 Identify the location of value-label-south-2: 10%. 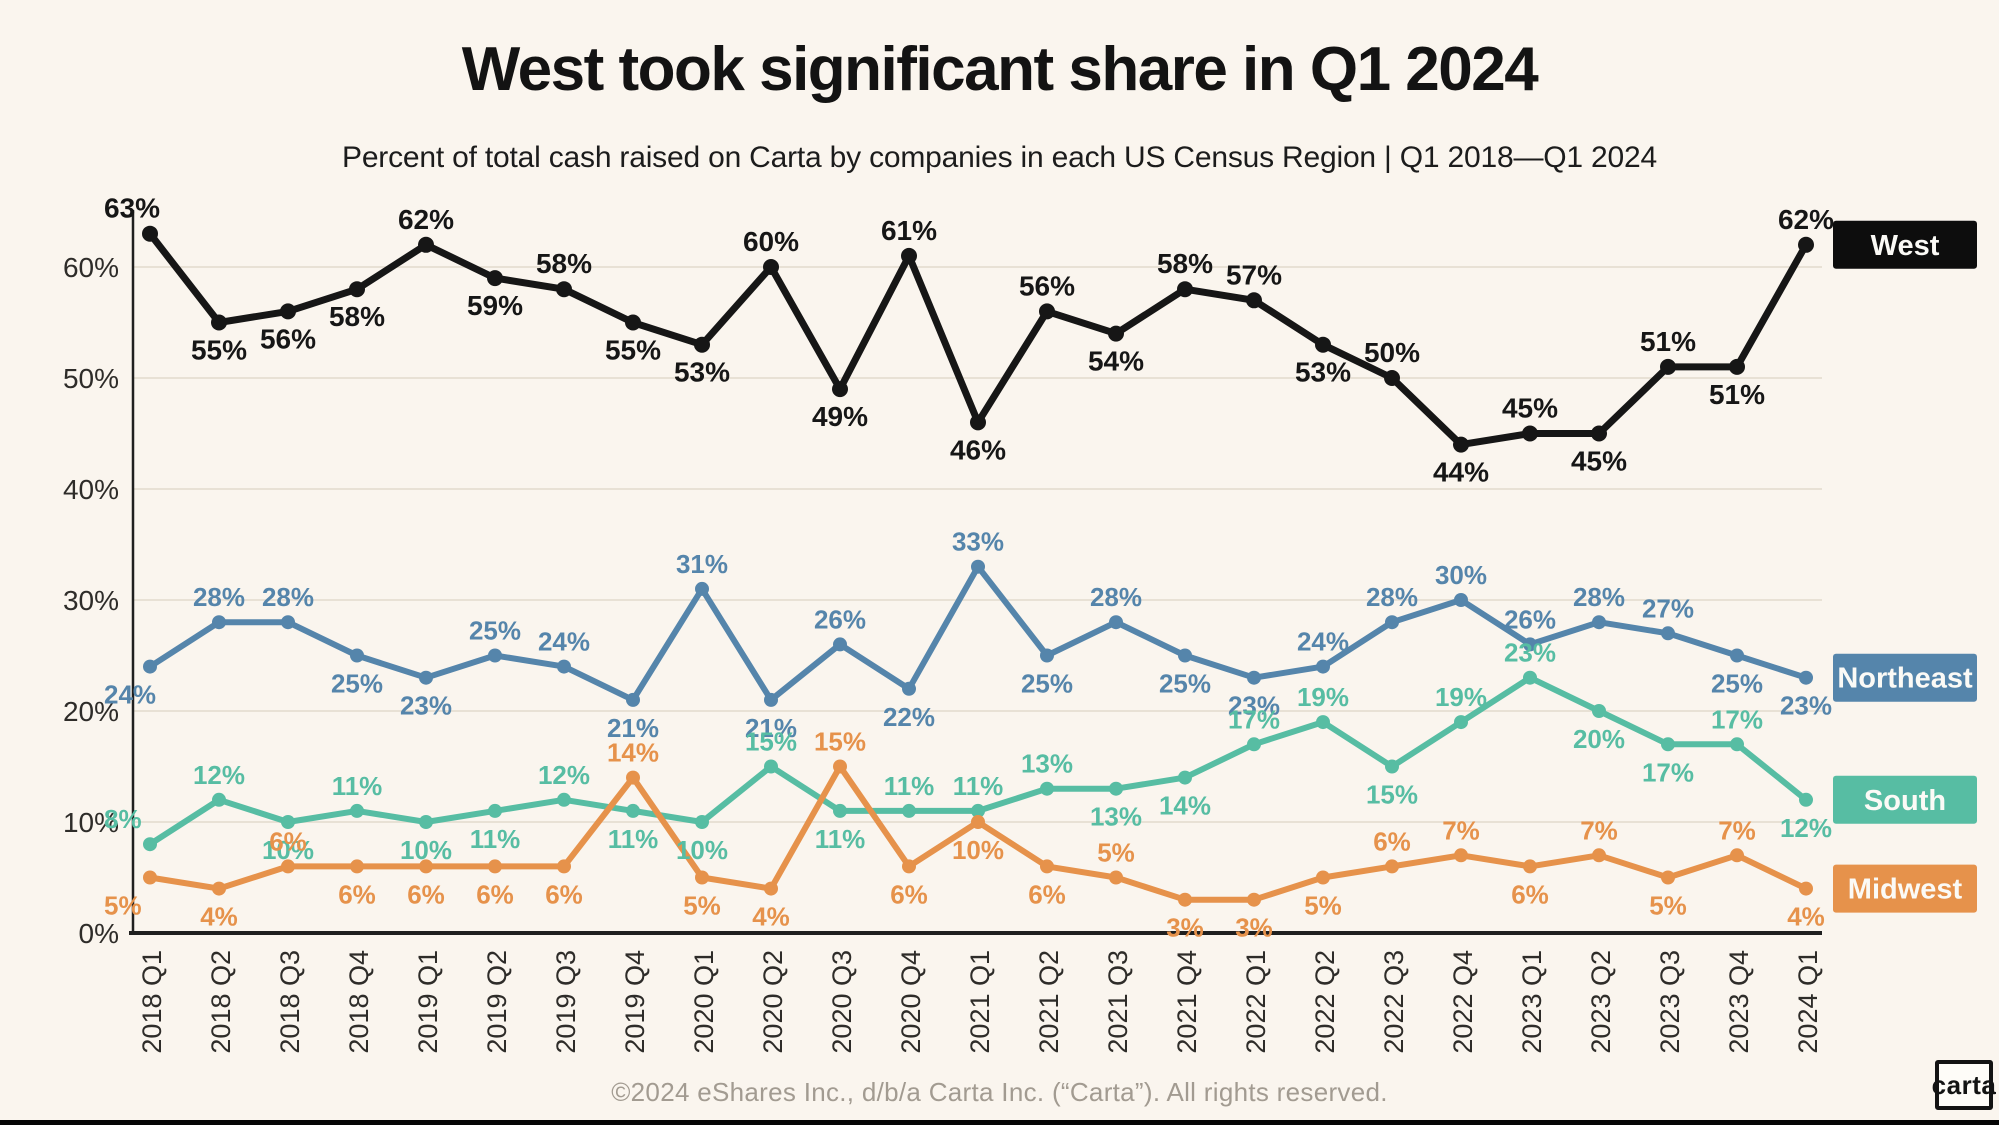
(288, 850).